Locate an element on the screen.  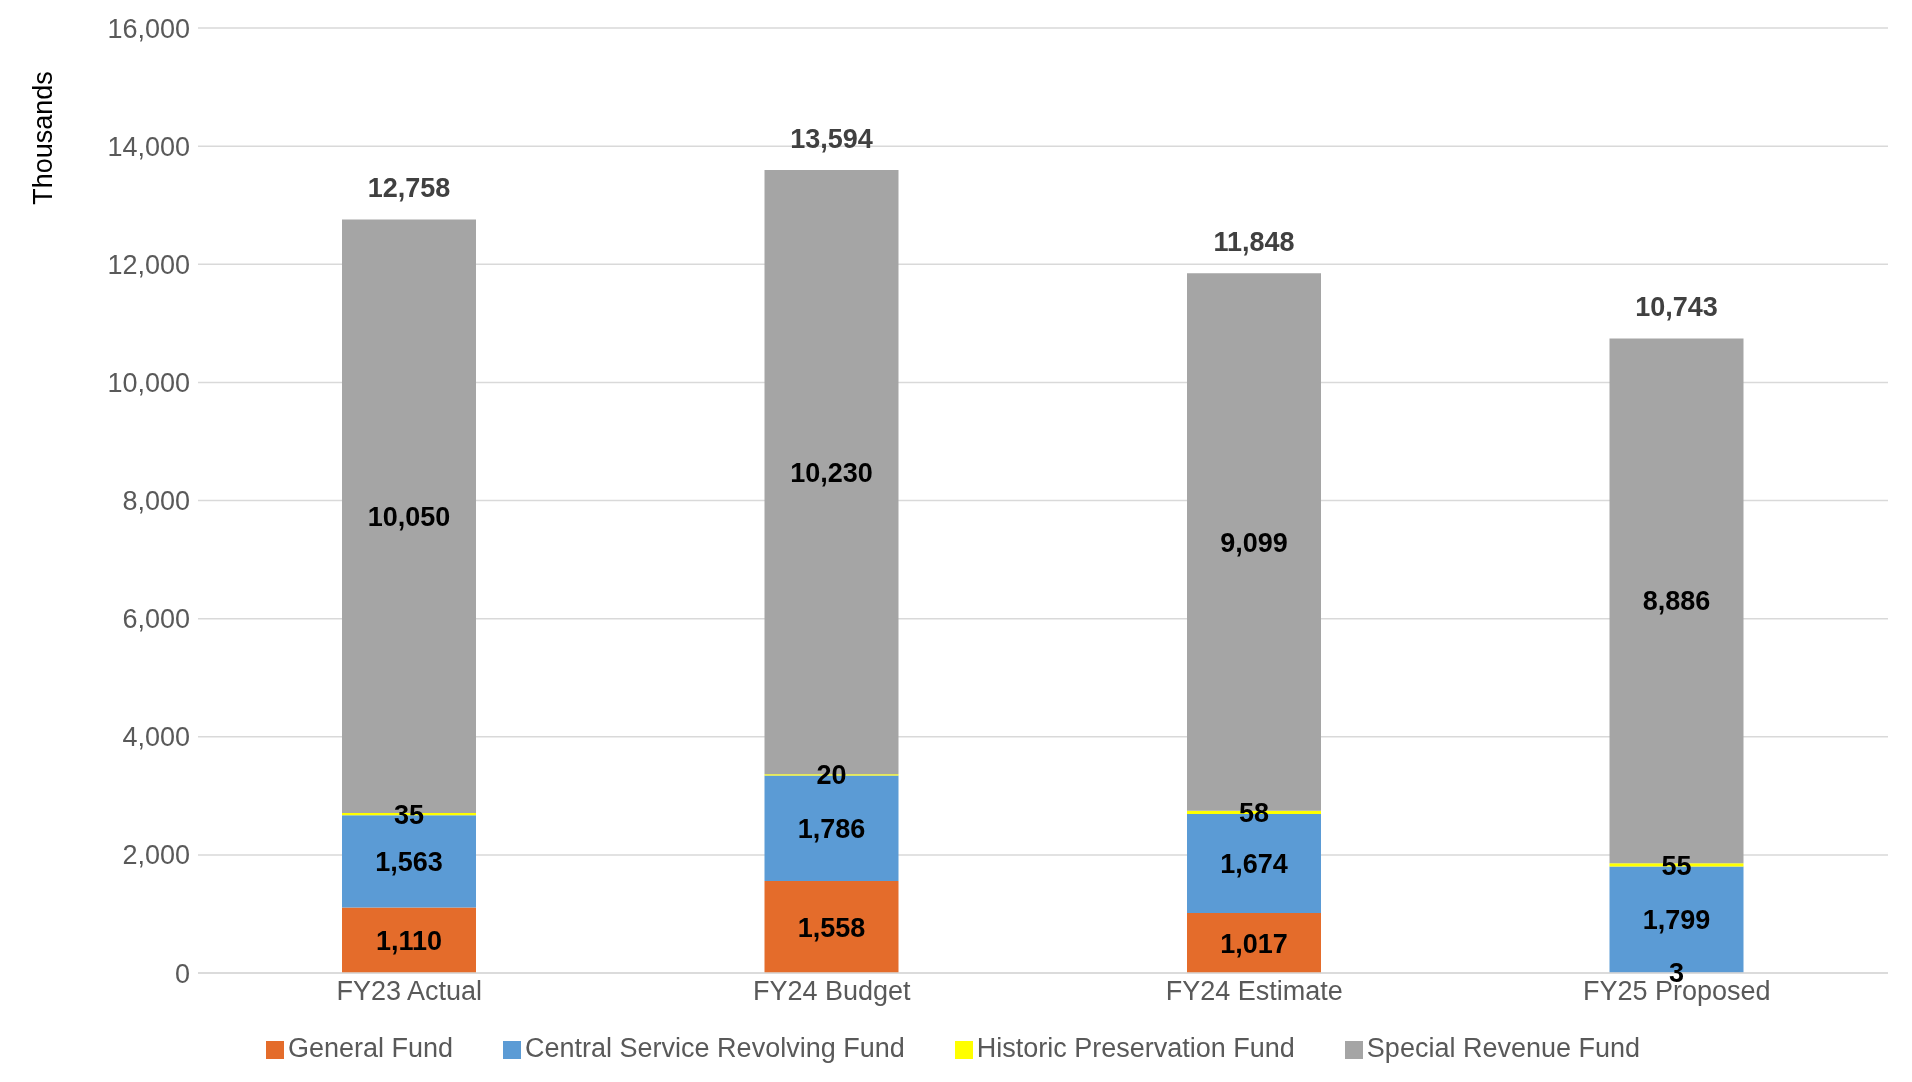
data-label: 10,050 is located at coordinates (409, 516).